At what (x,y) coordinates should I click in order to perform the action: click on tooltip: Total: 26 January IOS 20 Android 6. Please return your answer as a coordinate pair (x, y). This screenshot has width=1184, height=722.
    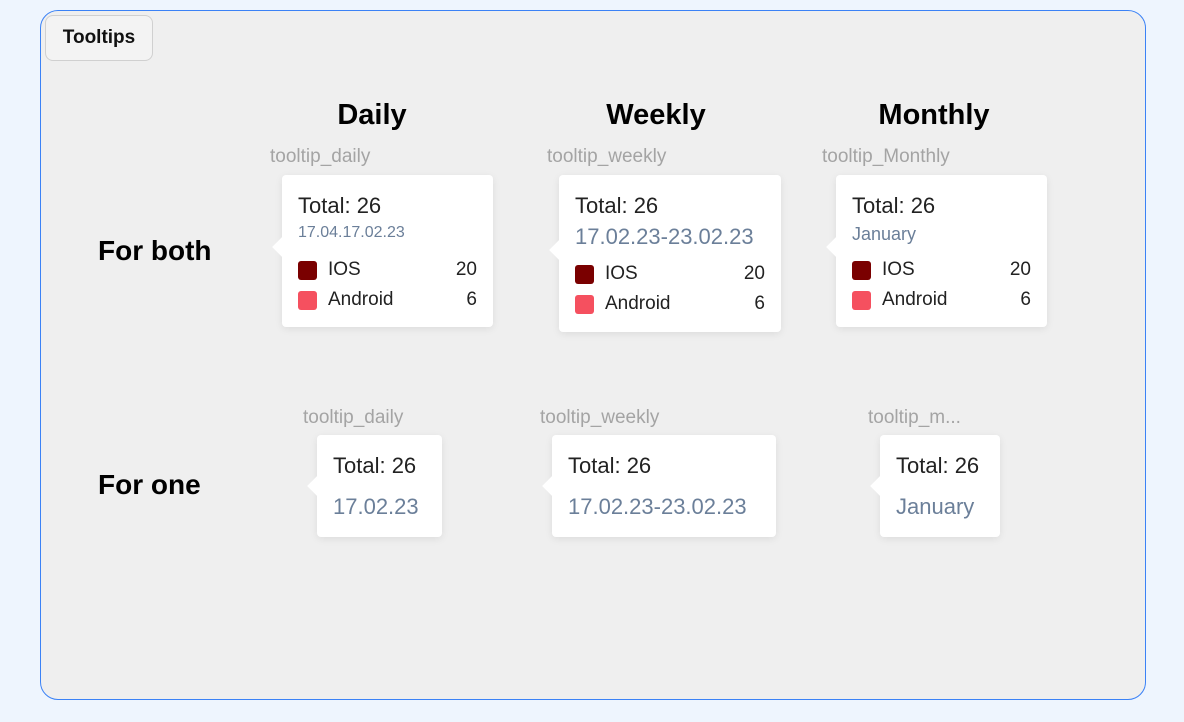
    Looking at the image, I should click on (936, 251).